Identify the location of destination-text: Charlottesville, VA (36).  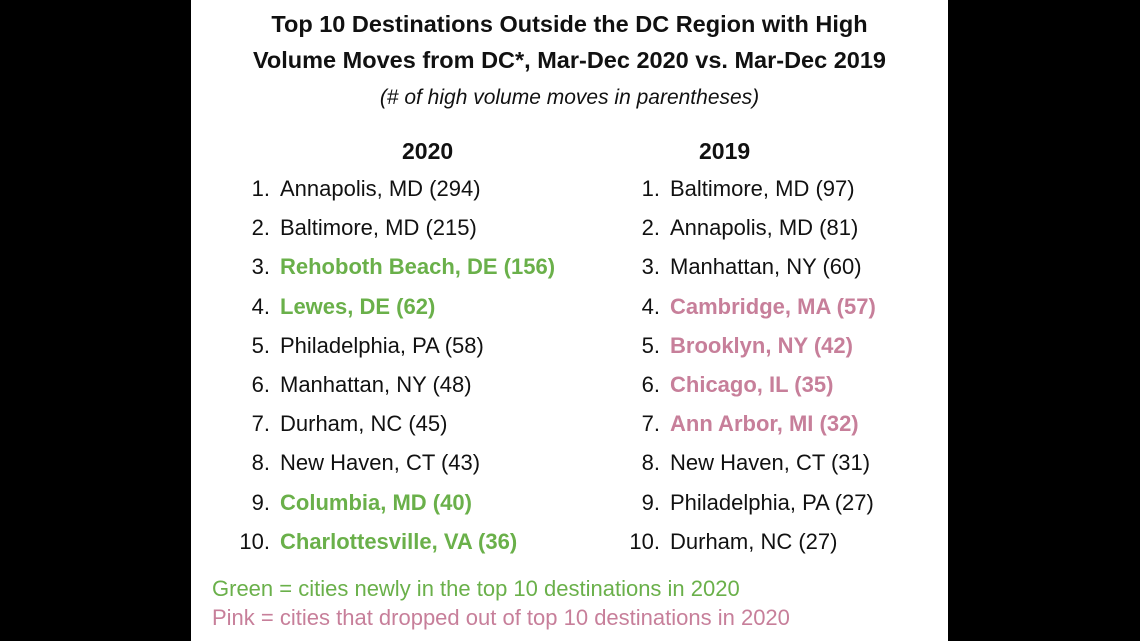
(399, 541).